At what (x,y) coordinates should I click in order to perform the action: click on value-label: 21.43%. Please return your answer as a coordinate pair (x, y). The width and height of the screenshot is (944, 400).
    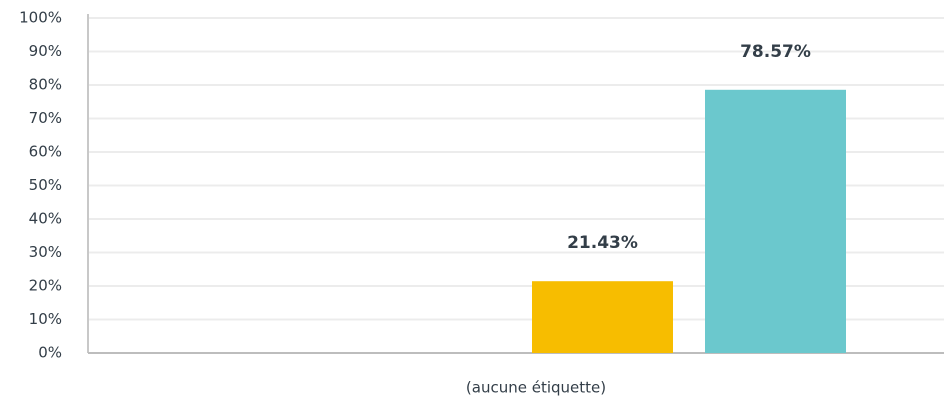
    Looking at the image, I should click on (602, 243).